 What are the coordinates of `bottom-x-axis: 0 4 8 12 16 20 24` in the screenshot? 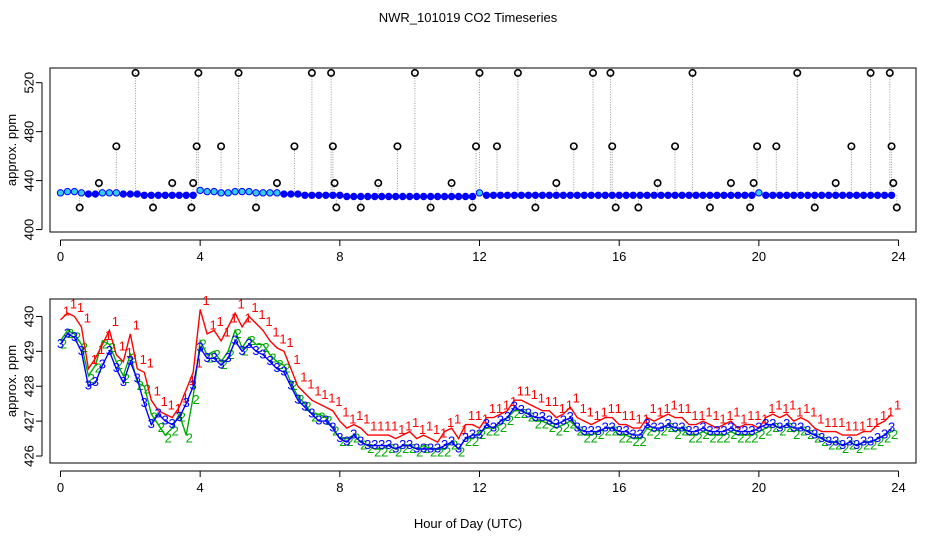 It's located at (481, 482).